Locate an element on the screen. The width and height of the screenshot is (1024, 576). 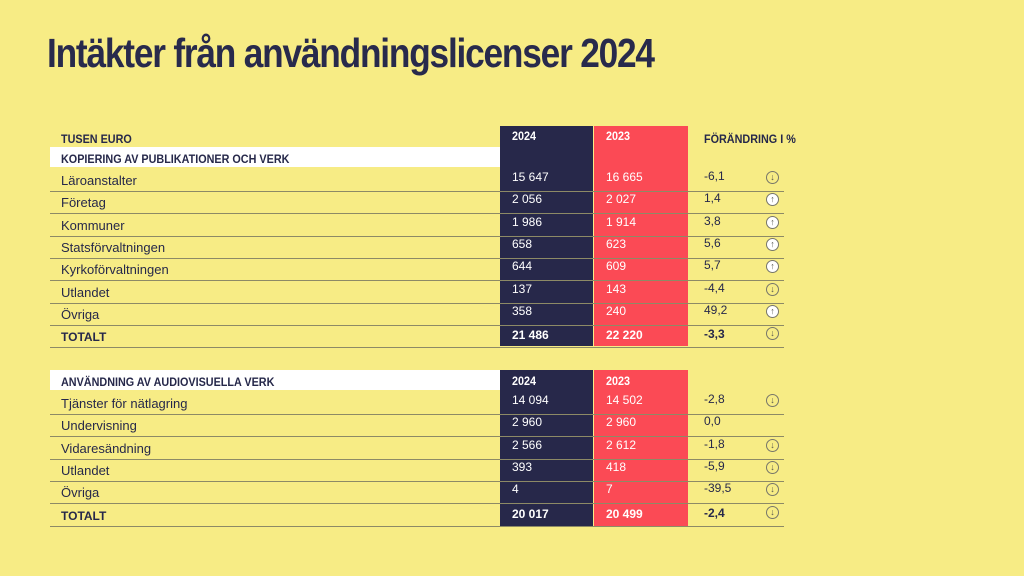
row-label: Undervisning is located at coordinates (99, 426).